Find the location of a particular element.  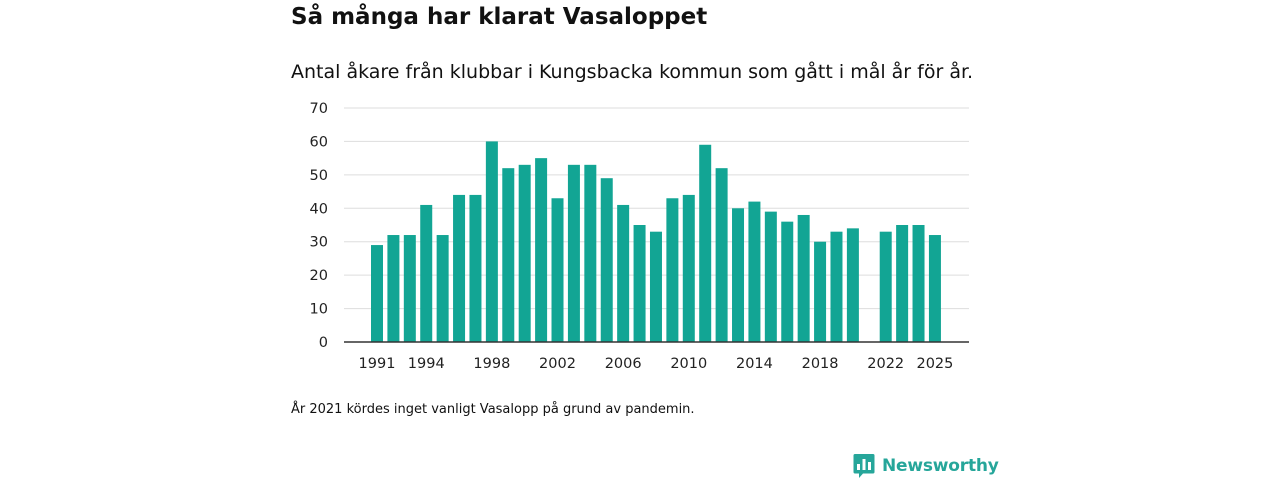

bar-1996 is located at coordinates (459, 268).